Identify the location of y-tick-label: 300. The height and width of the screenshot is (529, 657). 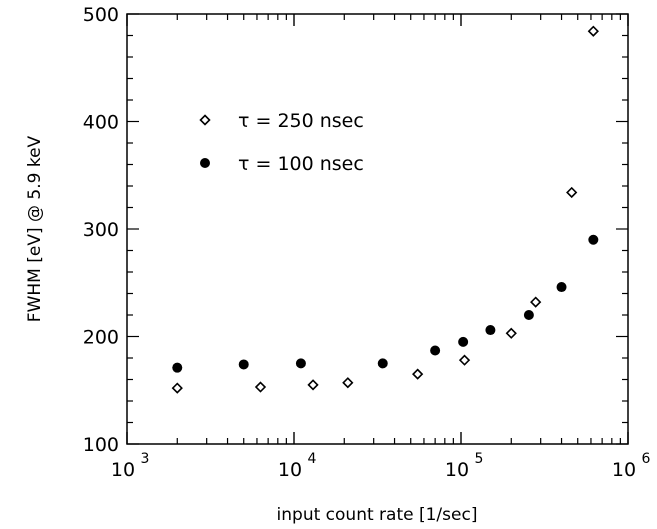
(101, 230).